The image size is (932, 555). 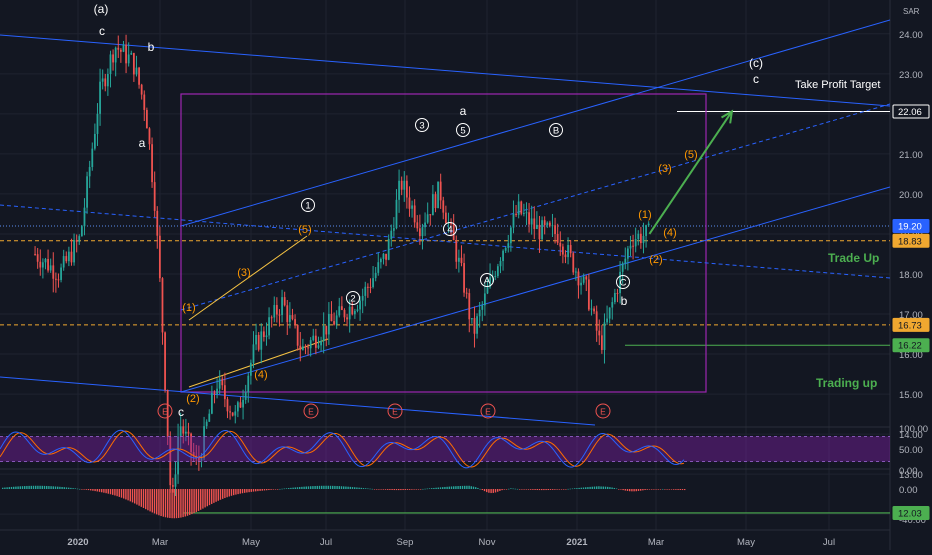 I want to click on price-tick-label: 15.00, so click(x=911, y=395).